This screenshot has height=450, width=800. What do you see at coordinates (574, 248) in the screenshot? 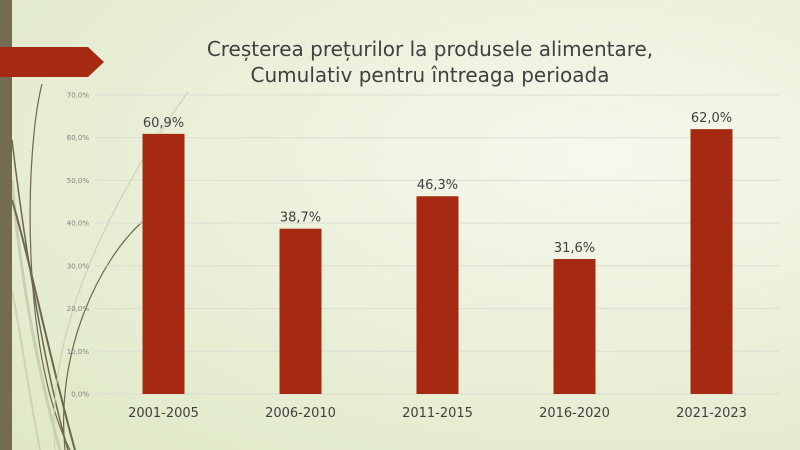
I see `data-label: 31,6%` at bounding box center [574, 248].